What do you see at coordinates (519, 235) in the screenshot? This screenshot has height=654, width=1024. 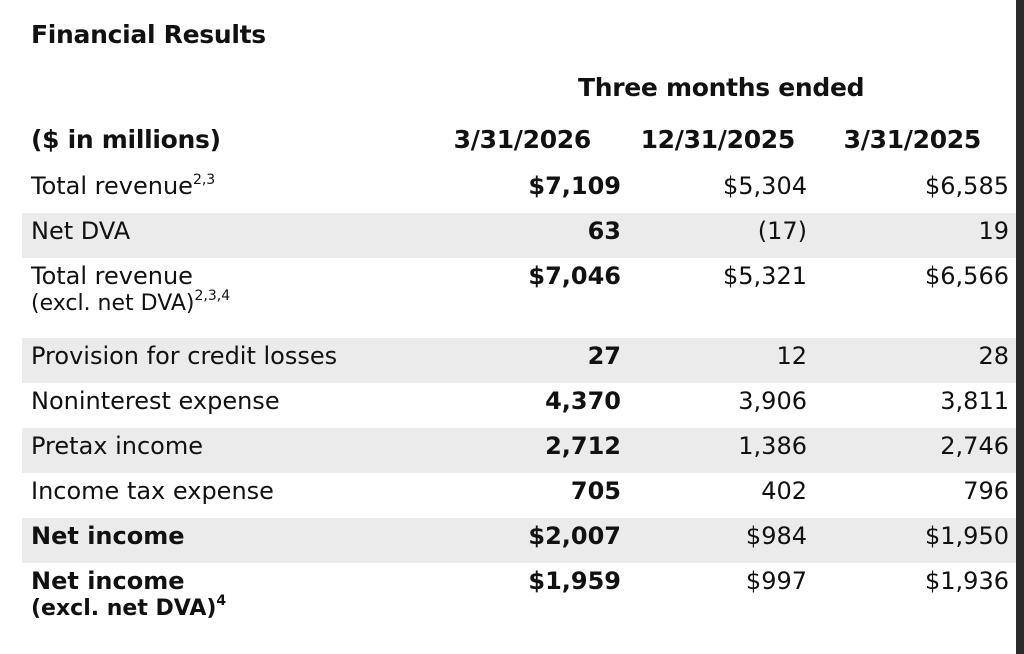 I see `table-row: Net DVA 63 (17) 19` at bounding box center [519, 235].